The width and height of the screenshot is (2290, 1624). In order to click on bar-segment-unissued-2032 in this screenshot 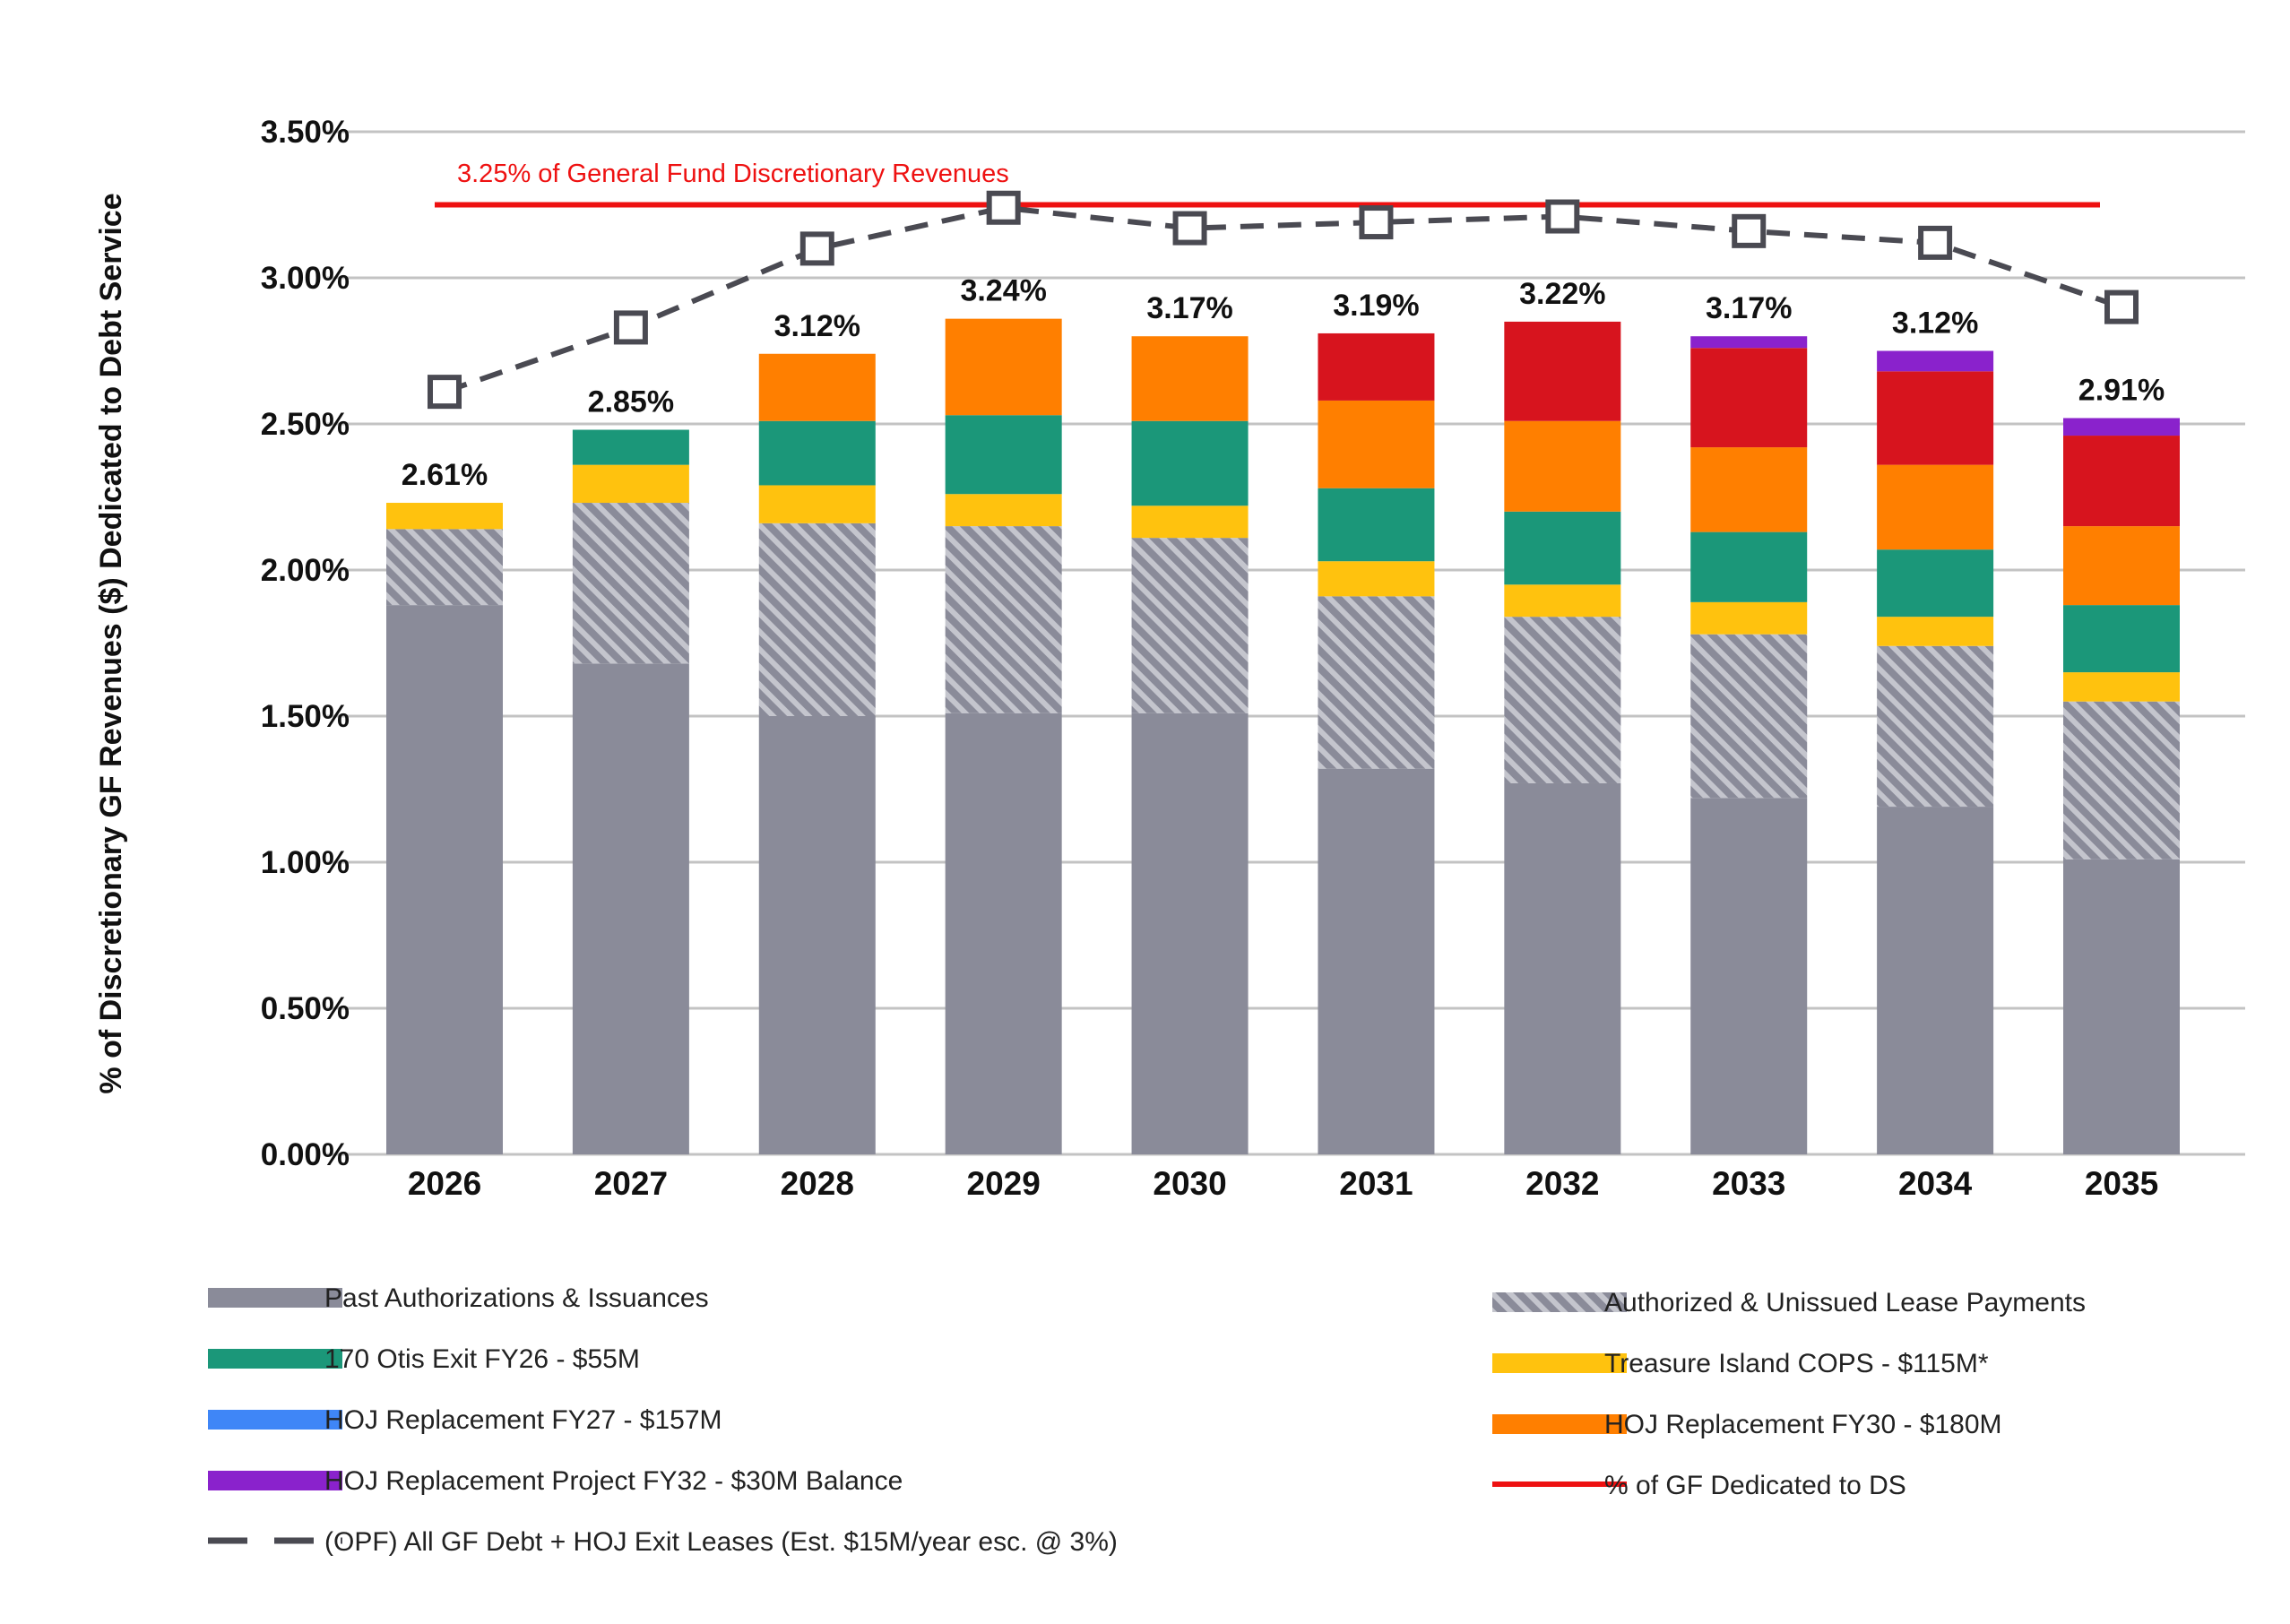, I will do `click(1562, 700)`.